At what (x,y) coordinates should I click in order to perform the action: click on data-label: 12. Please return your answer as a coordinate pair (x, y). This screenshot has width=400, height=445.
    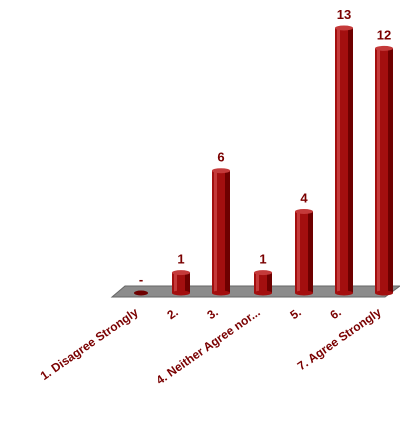
    Looking at the image, I should click on (384, 34).